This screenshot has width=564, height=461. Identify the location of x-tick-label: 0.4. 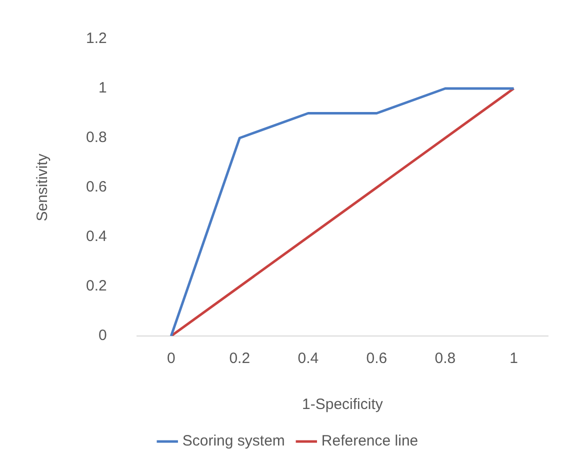
(308, 359).